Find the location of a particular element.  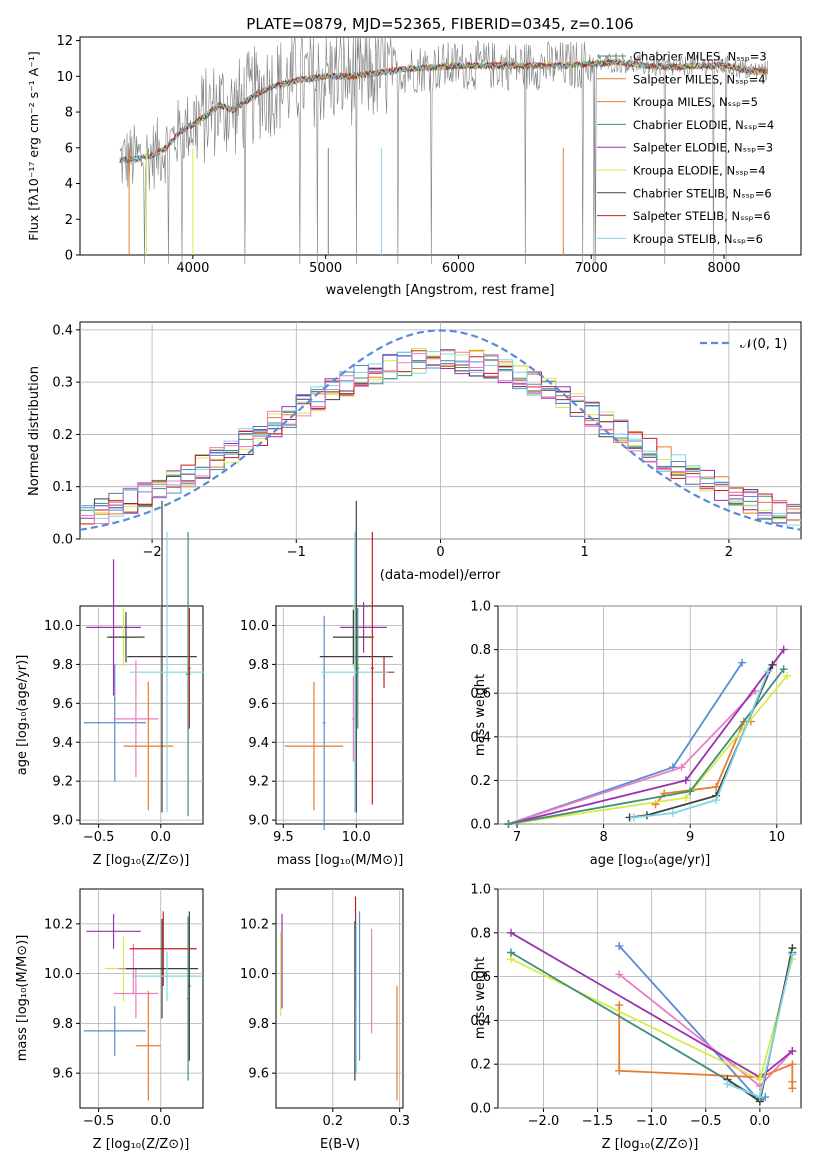

residuals-ylabel: Normed distribution is located at coordinates (34, 431).